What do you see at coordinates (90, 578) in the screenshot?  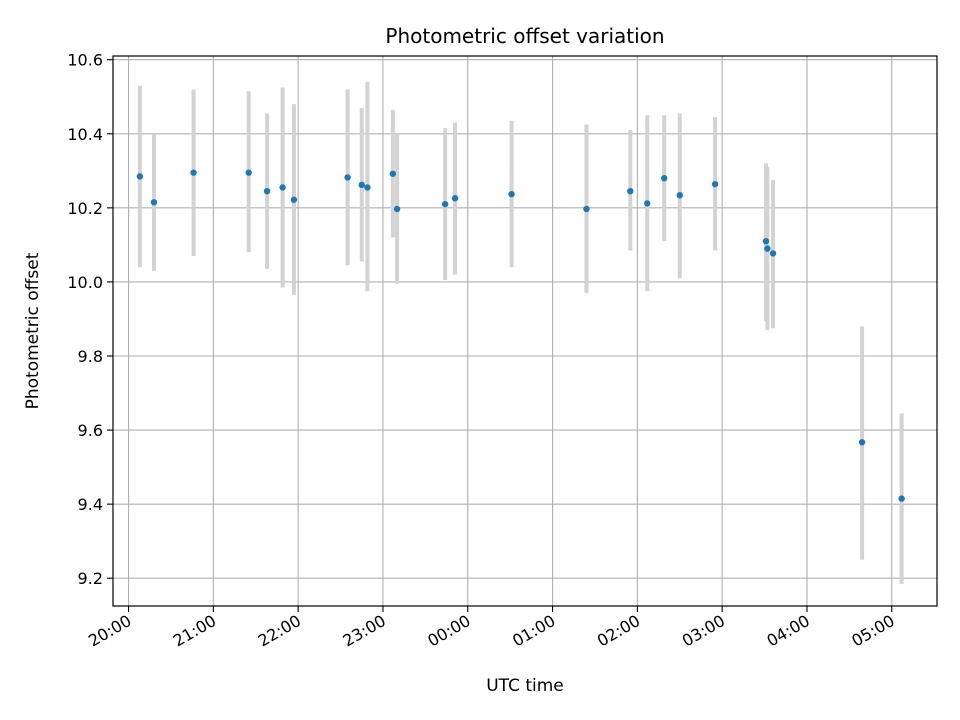 I see `y-tick-label: 9.2` at bounding box center [90, 578].